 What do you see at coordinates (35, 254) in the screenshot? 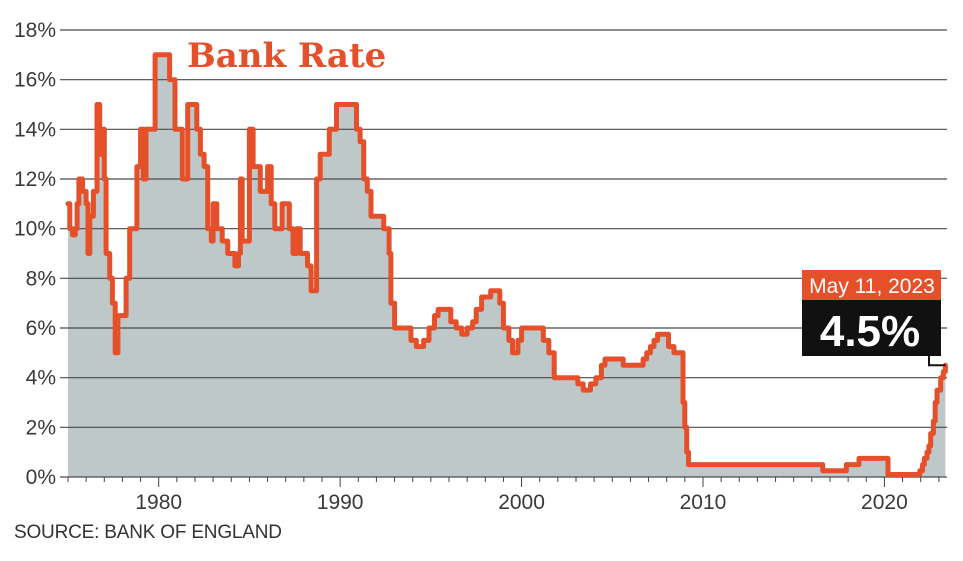
I see `y-axis-ticks: 0% 2% 4% 6% 8% 10% 12% 14% 16% 18%` at bounding box center [35, 254].